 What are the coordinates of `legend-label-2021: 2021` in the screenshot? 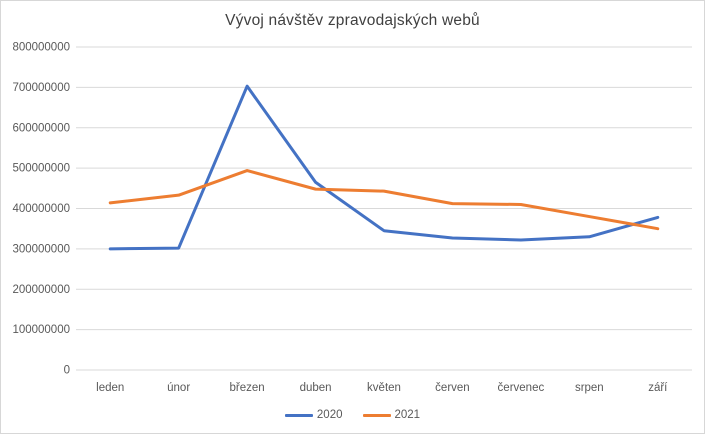 It's located at (407, 415).